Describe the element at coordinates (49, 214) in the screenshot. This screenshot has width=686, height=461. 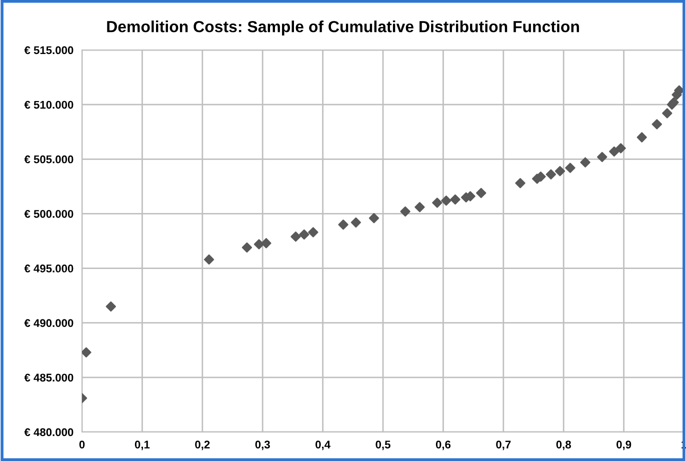
I see `y-tick-label: € 500.000` at that location.